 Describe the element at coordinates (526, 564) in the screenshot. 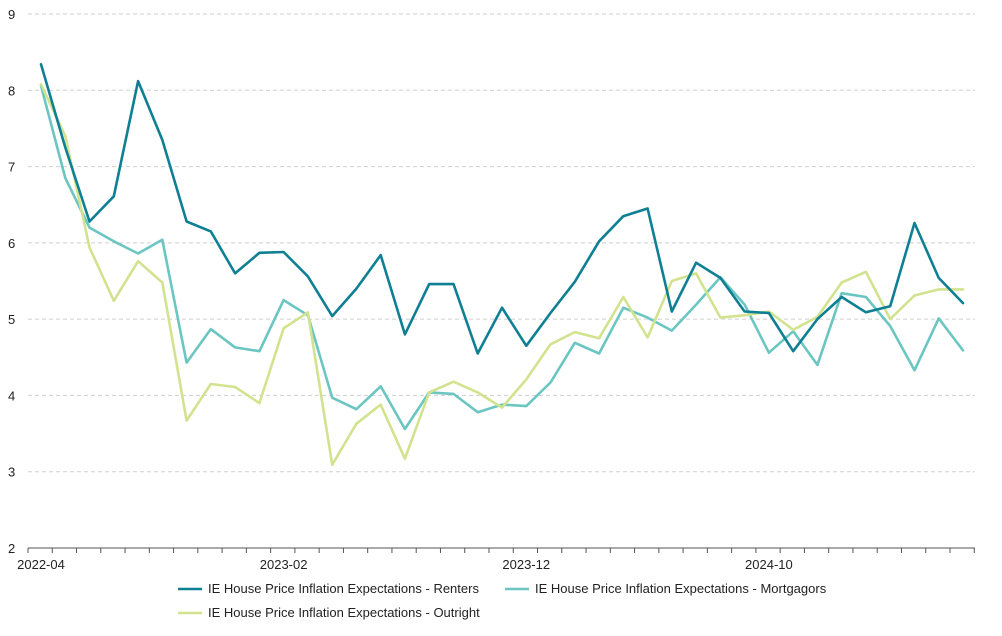

I see `x-tick-label: 2023-12` at that location.